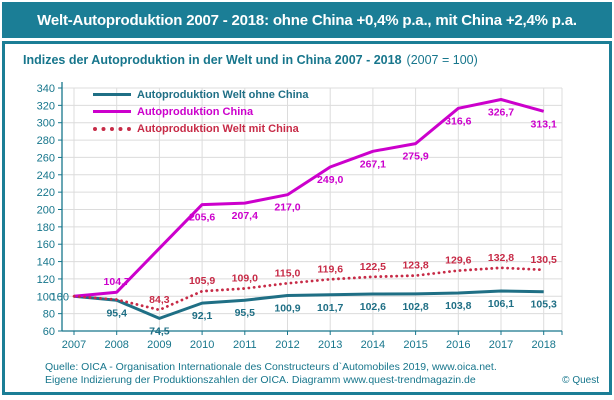 This screenshot has width=614, height=400. Describe the element at coordinates (458, 261) in the screenshot. I see `svg-text: 129,6` at that location.